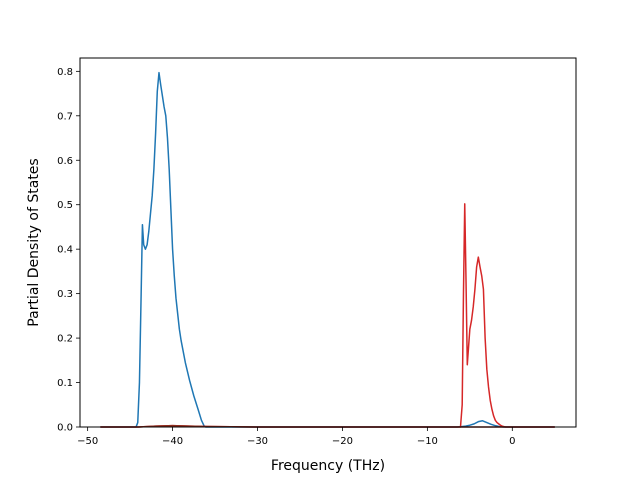 Image resolution: width=640 pixels, height=480 pixels. I want to click on x-tick-label: −40, so click(172, 441).